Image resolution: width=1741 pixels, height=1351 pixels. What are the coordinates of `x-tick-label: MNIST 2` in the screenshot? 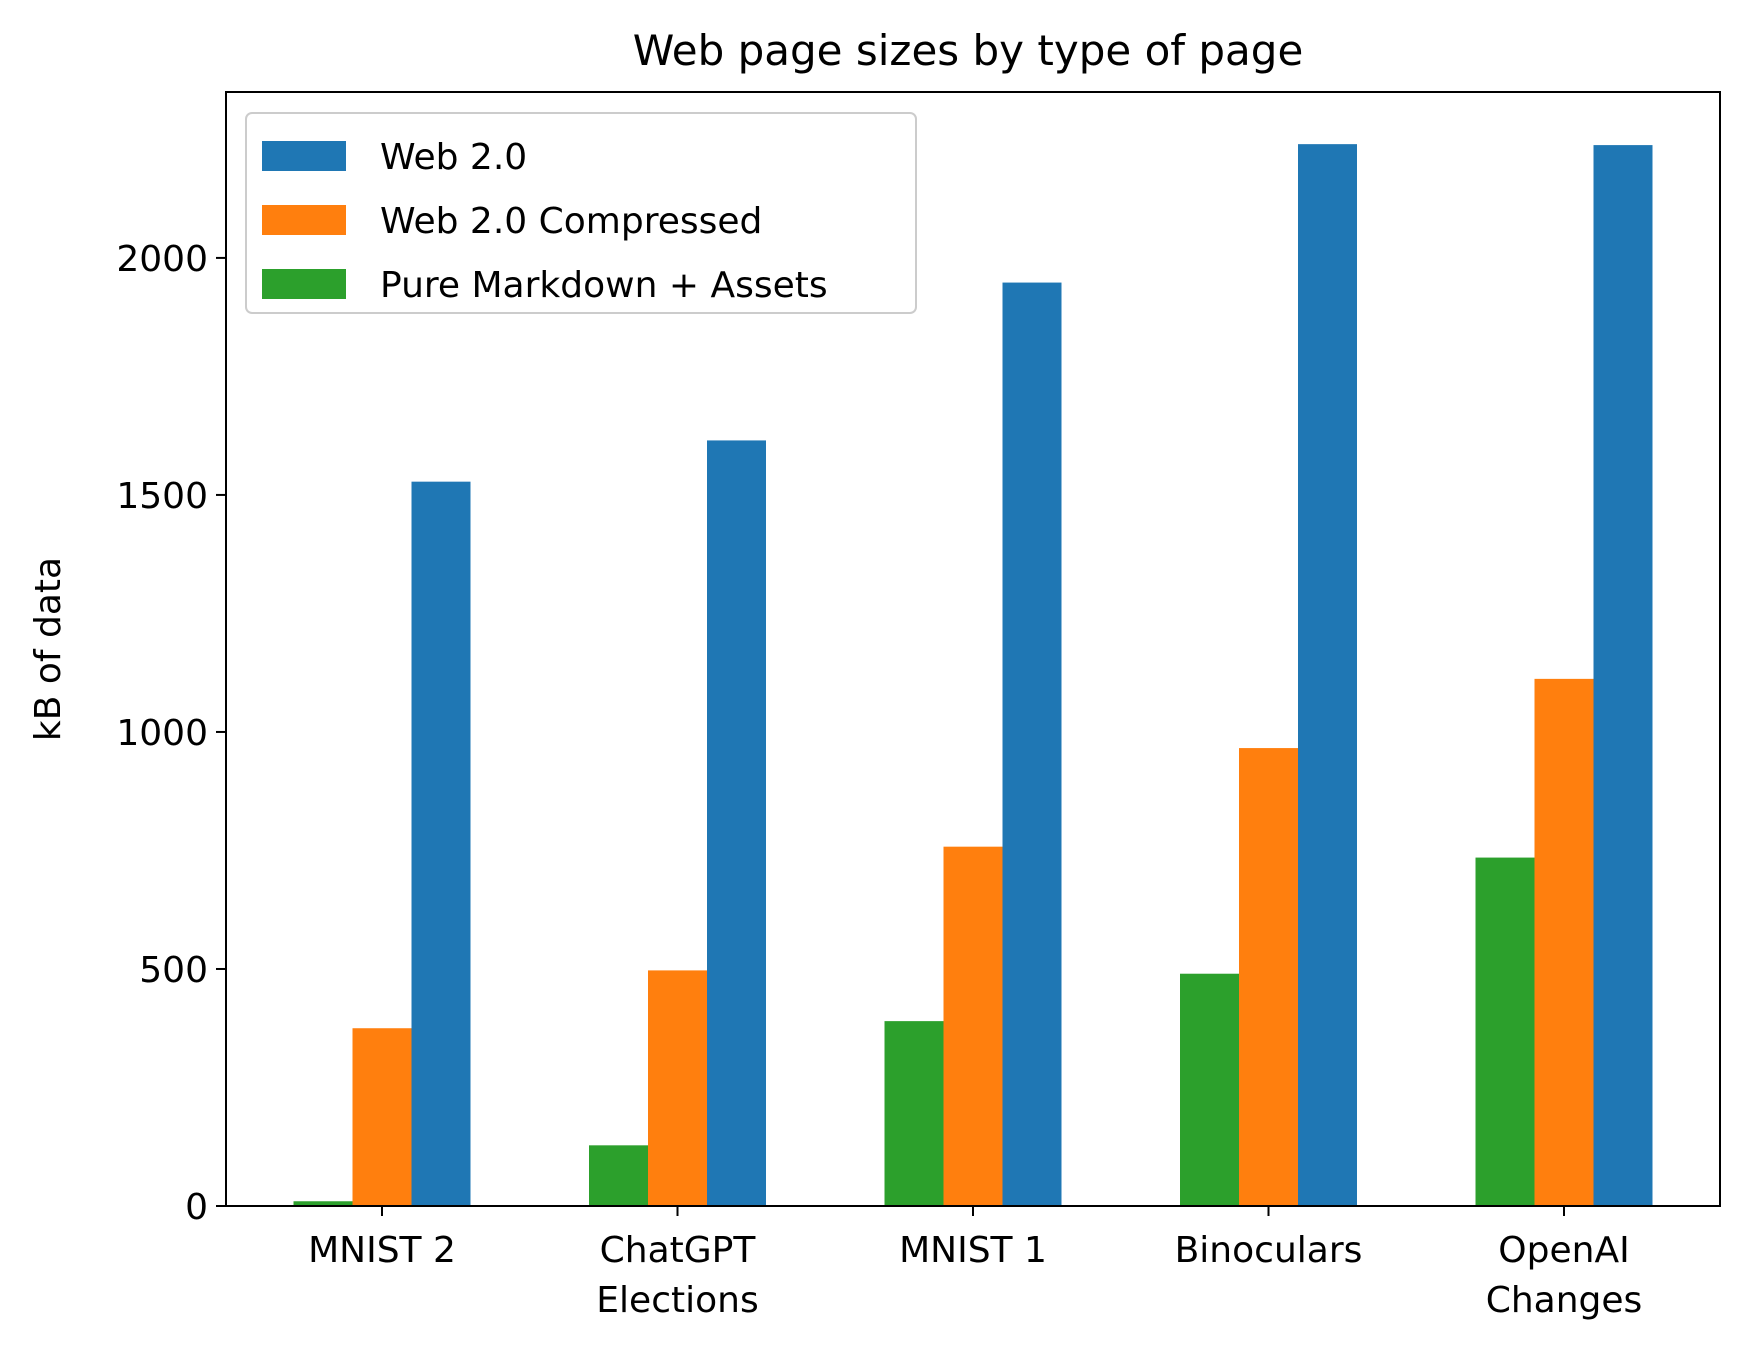 It's located at (382, 1250).